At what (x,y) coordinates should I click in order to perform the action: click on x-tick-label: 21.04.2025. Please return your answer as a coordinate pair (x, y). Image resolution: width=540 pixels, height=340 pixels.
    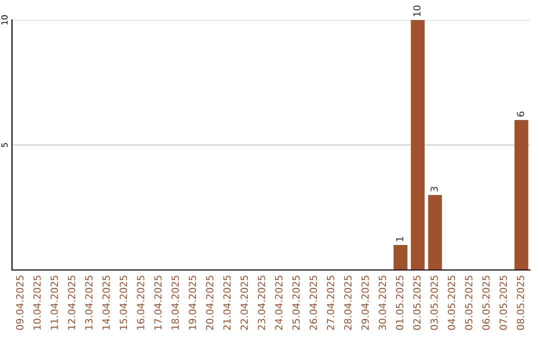
    Looking at the image, I should click on (227, 303).